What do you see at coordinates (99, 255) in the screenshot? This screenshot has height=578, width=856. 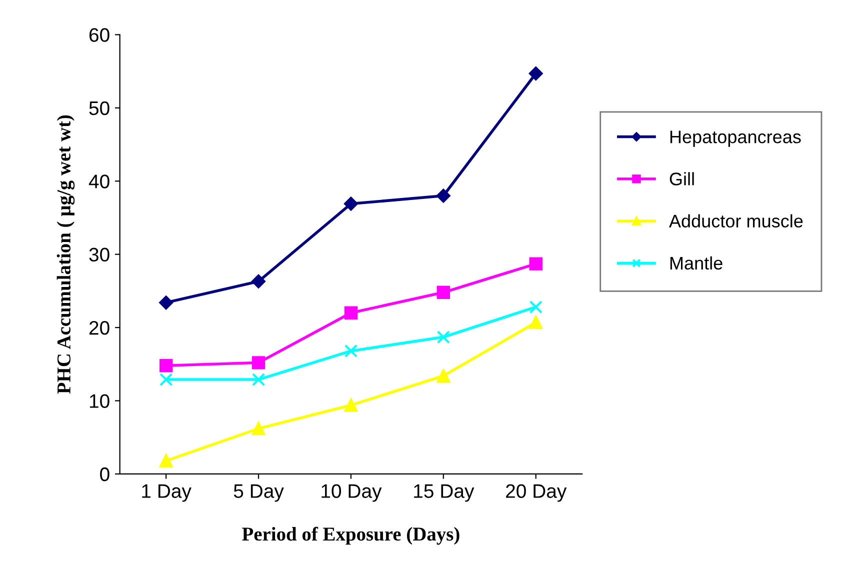 I see `y-tick-label: 30` at bounding box center [99, 255].